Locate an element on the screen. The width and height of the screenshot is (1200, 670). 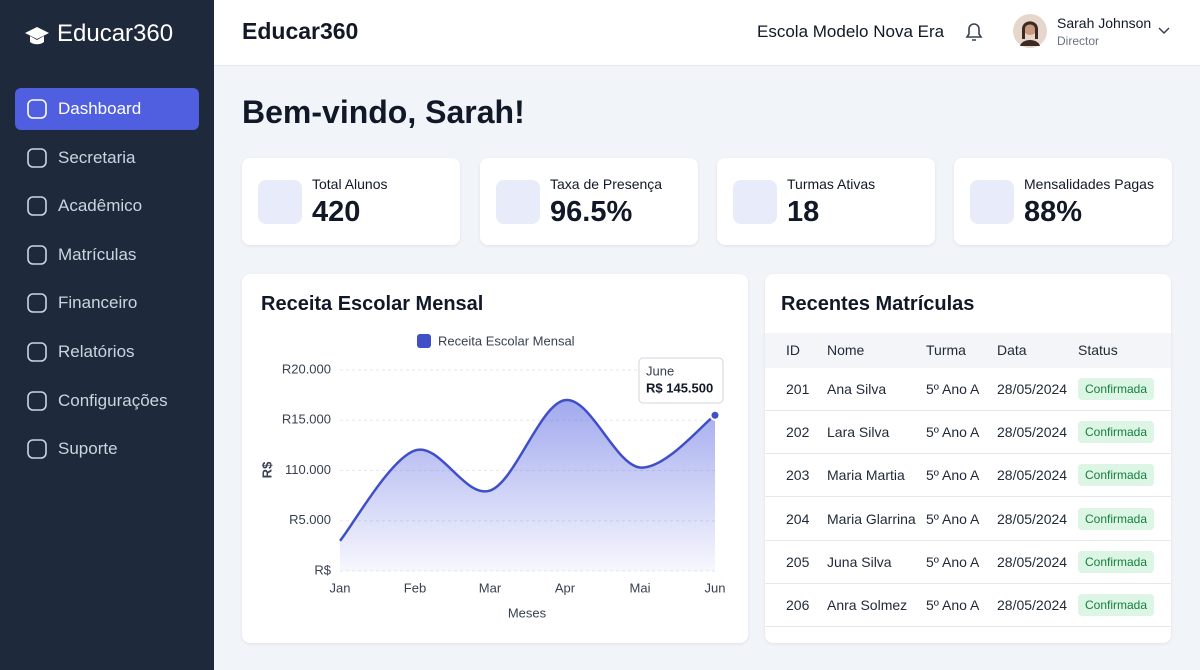
table-header: Nome is located at coordinates (846, 350).